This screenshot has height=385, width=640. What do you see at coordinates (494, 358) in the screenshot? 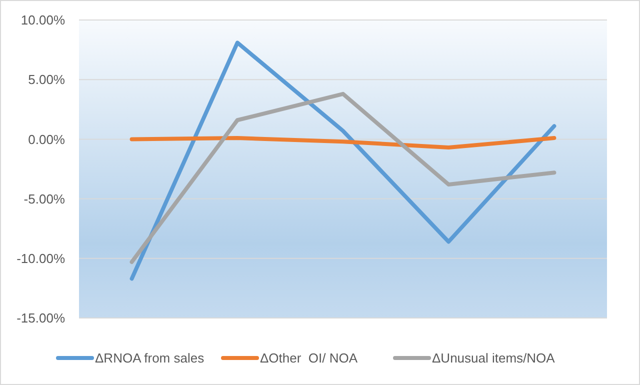
I see `legend-label: ΔUnusual items/NOA` at bounding box center [494, 358].